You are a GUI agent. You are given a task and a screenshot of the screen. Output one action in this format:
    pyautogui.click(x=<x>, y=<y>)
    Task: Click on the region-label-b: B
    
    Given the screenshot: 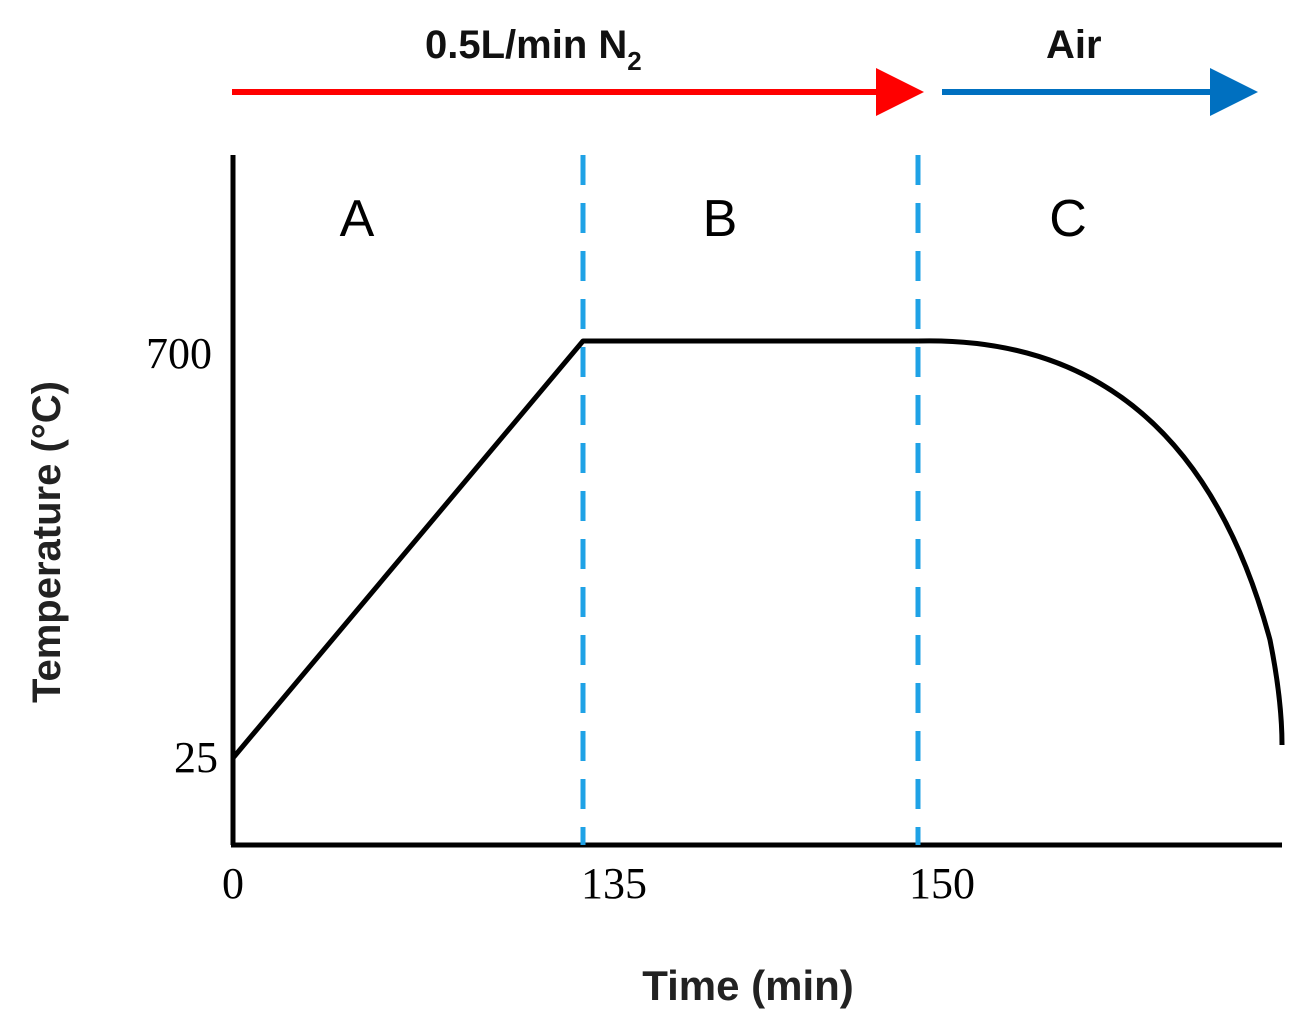 What is the action you would take?
    pyautogui.click(x=720, y=219)
    